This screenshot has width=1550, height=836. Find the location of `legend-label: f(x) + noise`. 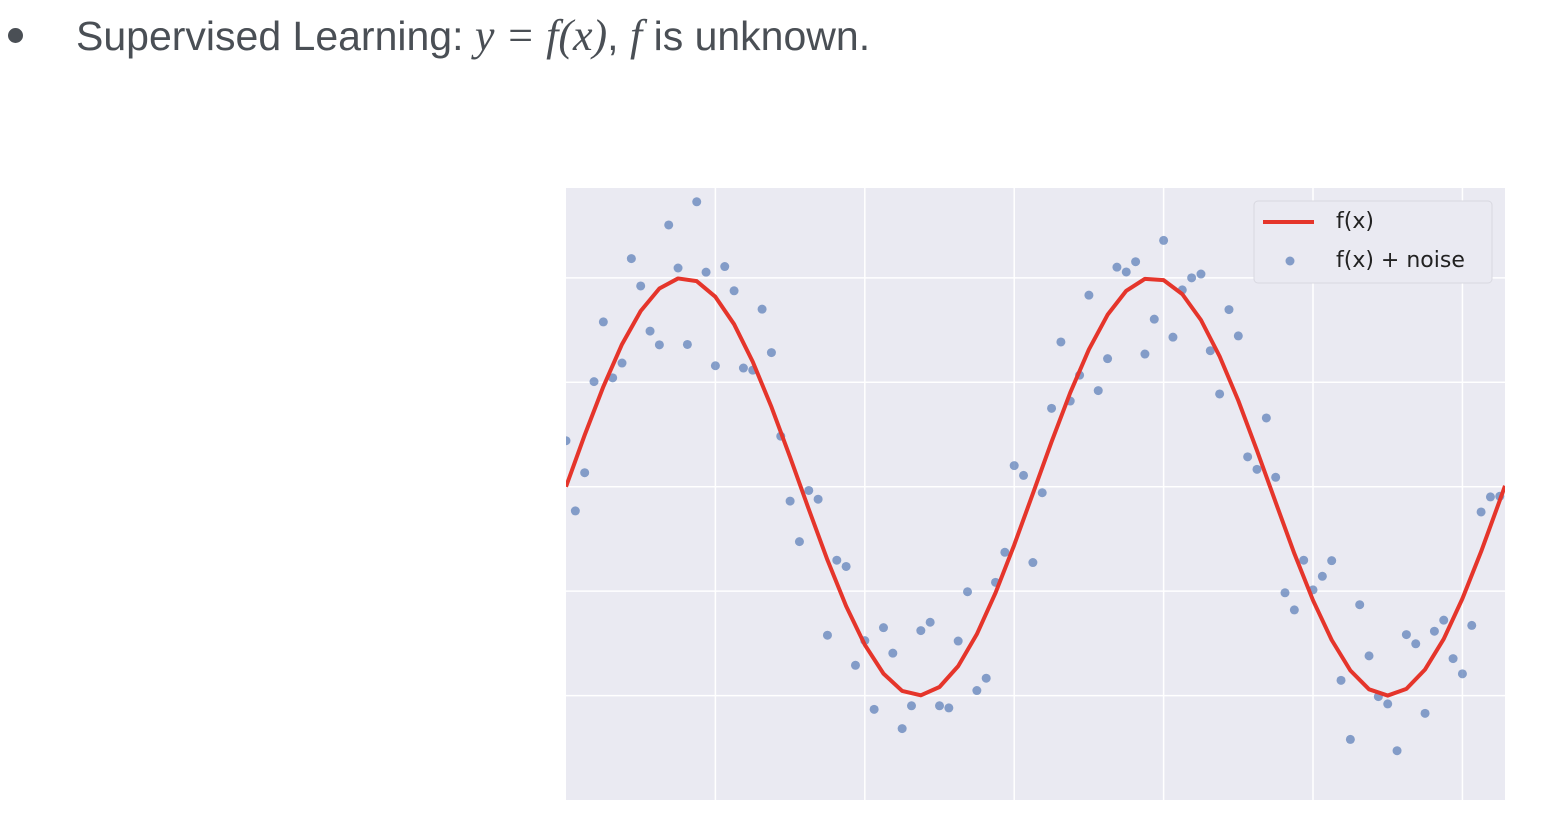

legend-label: f(x) + noise is located at coordinates (1400, 260).